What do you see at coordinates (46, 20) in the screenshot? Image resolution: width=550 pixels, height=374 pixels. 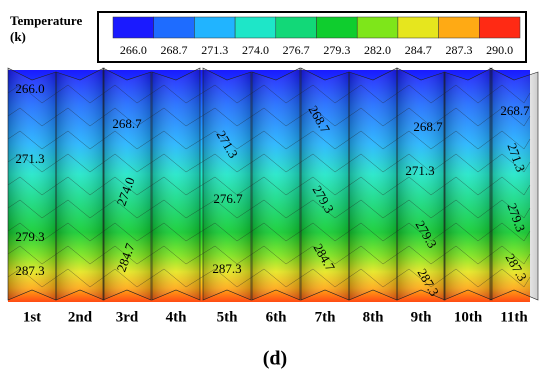 I see `legend-title: Temperature` at bounding box center [46, 20].